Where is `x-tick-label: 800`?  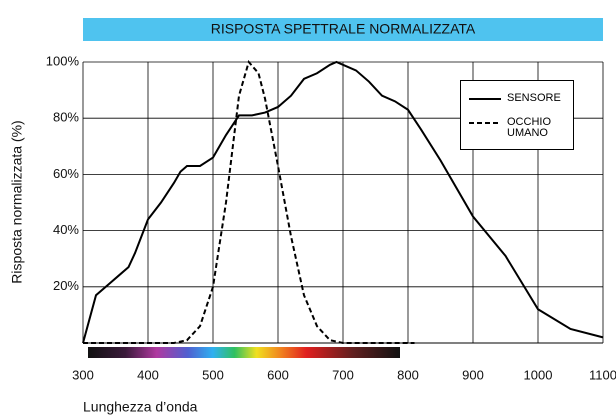
x-tick-label: 800 is located at coordinates (408, 374).